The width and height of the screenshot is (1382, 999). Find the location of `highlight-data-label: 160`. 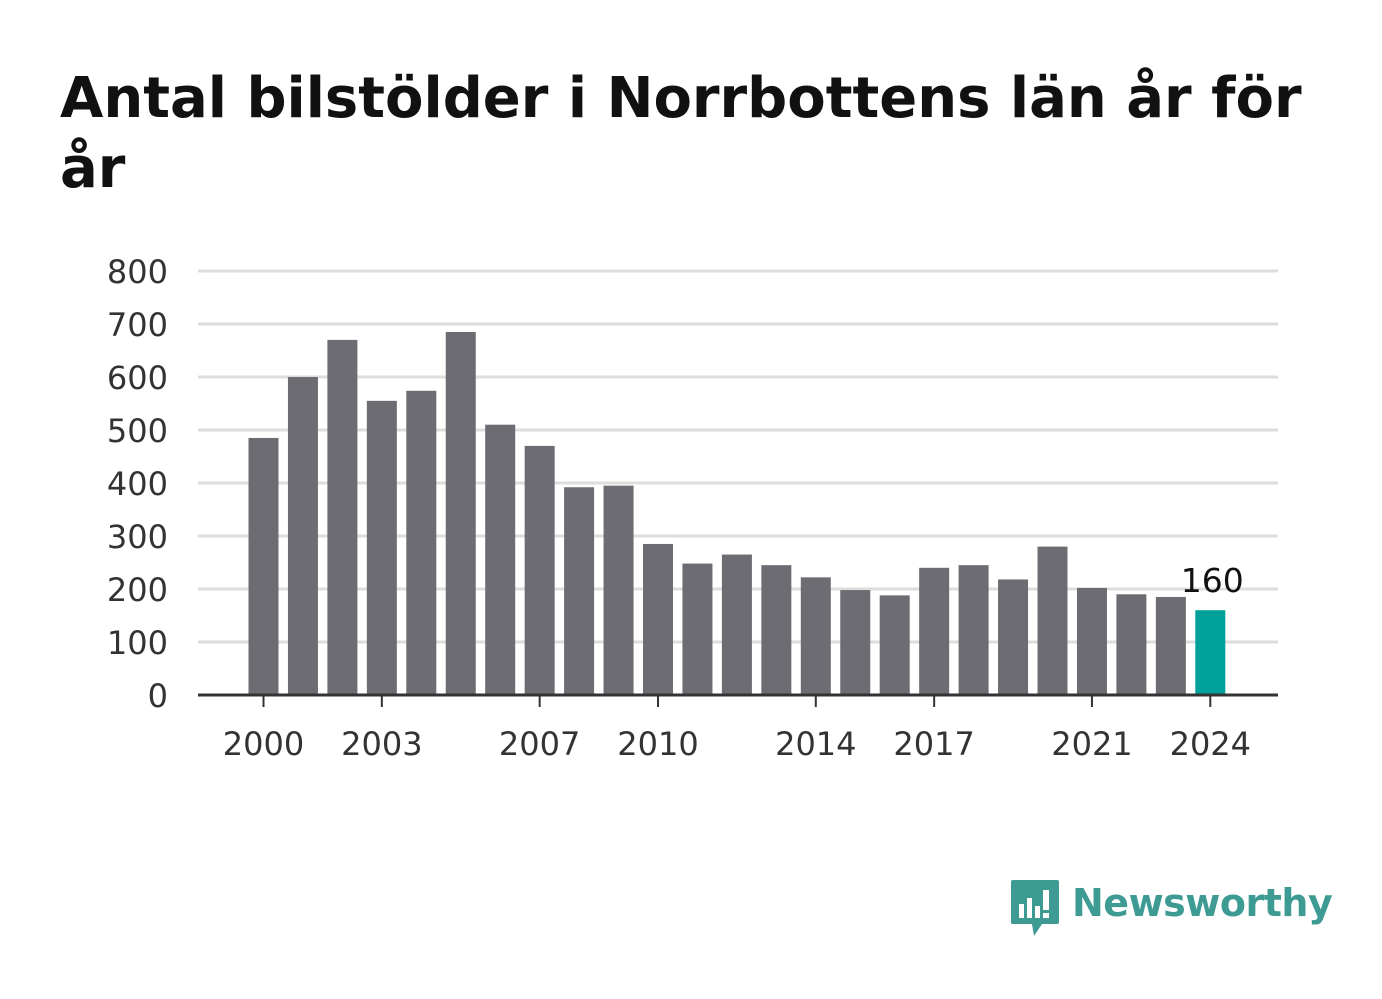

highlight-data-label: 160 is located at coordinates (1212, 580).